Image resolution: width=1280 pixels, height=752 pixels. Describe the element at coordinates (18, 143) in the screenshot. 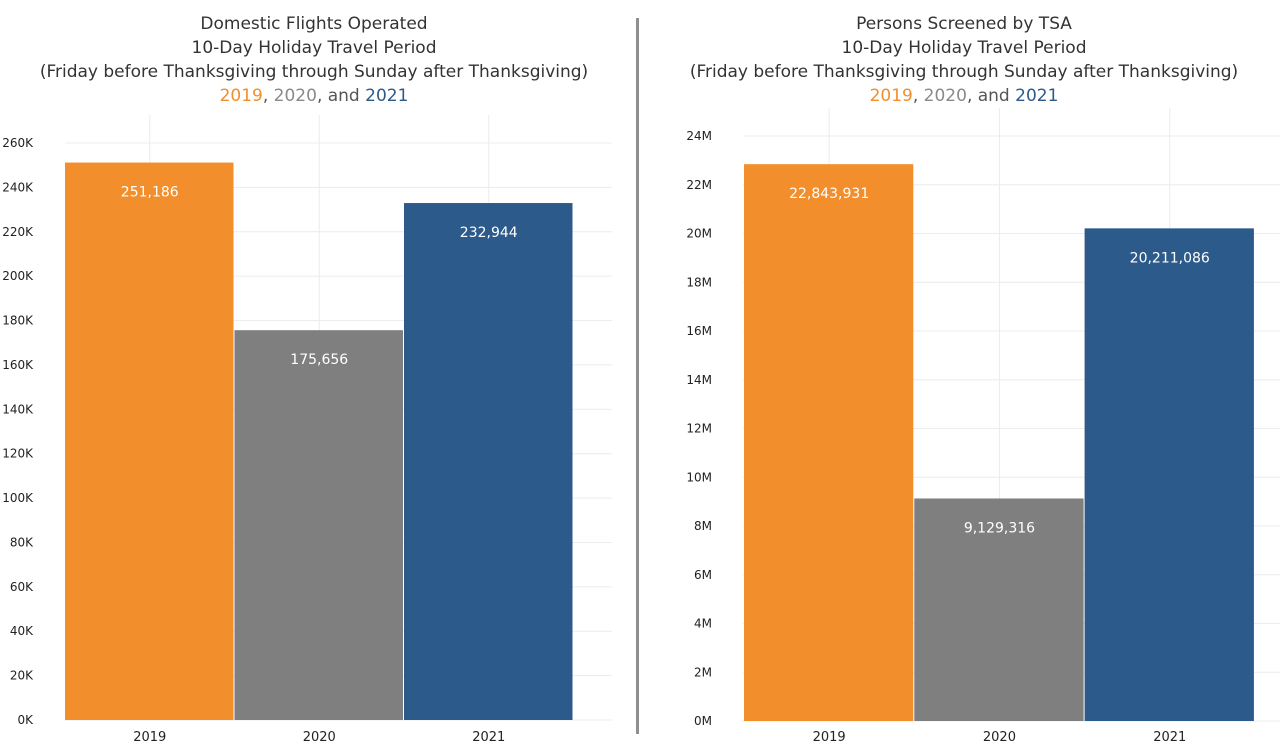

I see `y-tick-label: 260K` at that location.